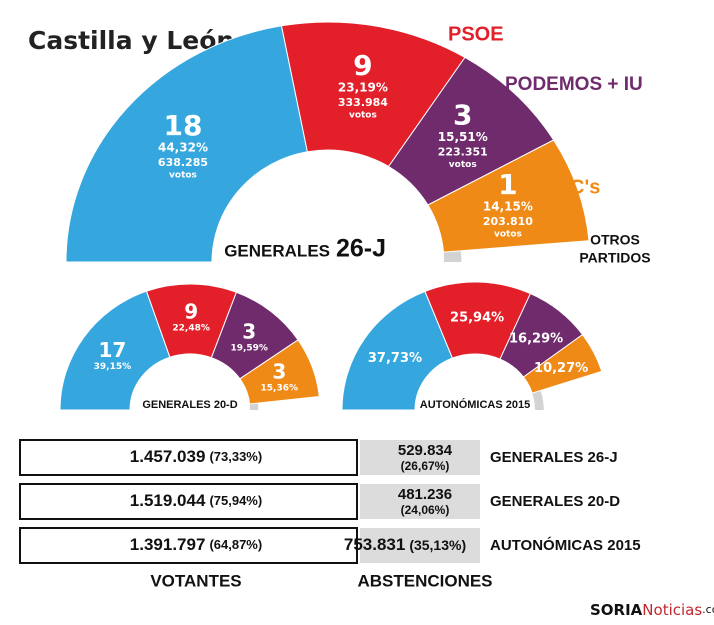 This screenshot has width=714, height=625. Describe the element at coordinates (463, 137) in the screenshot. I see `share-label: 15,51%` at that location.